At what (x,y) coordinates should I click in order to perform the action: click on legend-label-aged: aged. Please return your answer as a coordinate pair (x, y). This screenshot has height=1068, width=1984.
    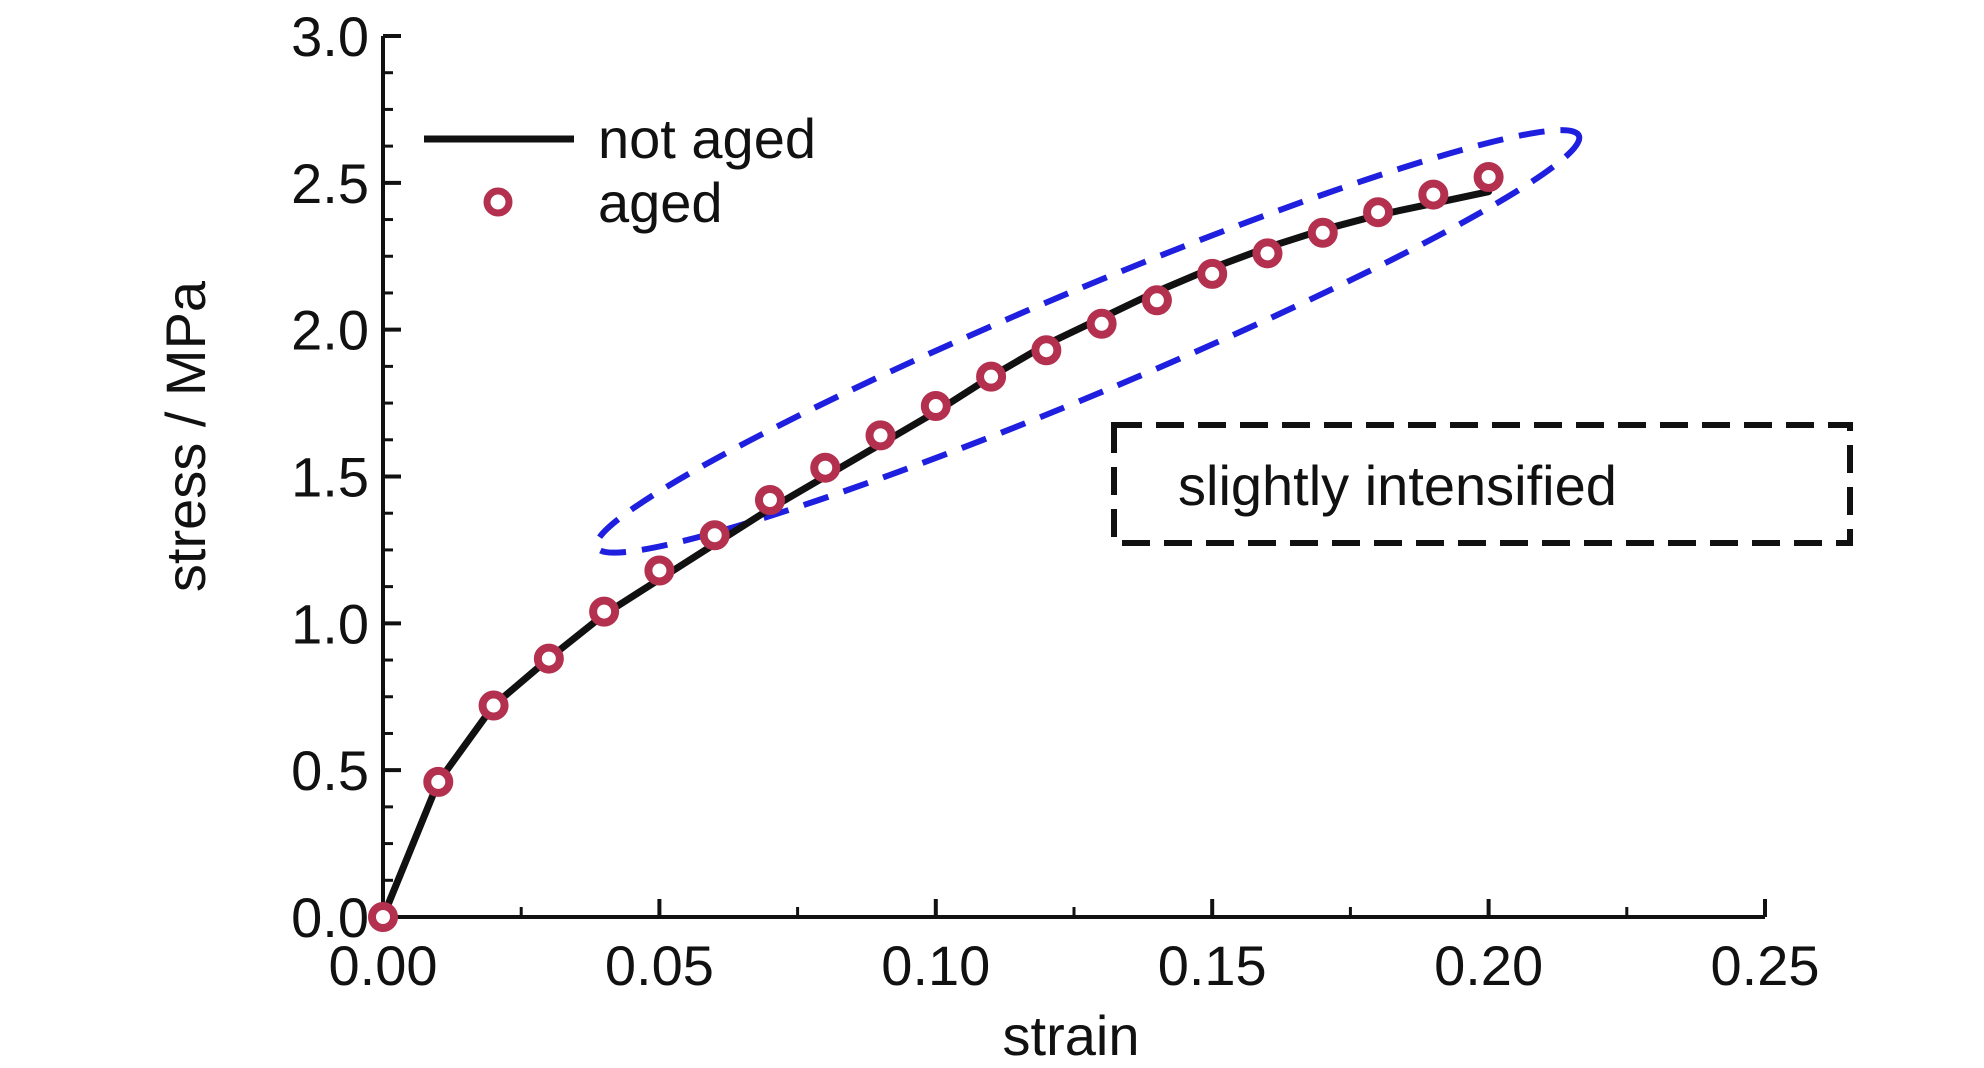
    Looking at the image, I should click on (660, 202).